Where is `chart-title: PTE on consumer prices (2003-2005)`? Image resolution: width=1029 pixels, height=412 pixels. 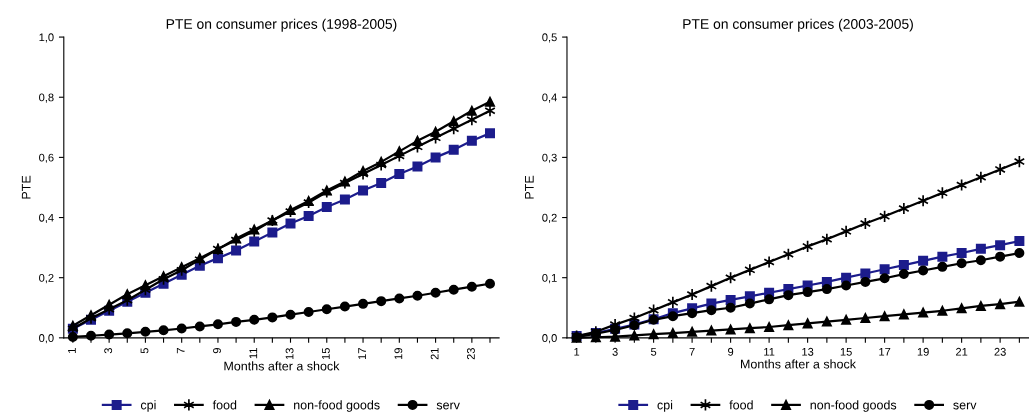
chart-title: PTE on consumer prices (2003-2005) is located at coordinates (798, 25).